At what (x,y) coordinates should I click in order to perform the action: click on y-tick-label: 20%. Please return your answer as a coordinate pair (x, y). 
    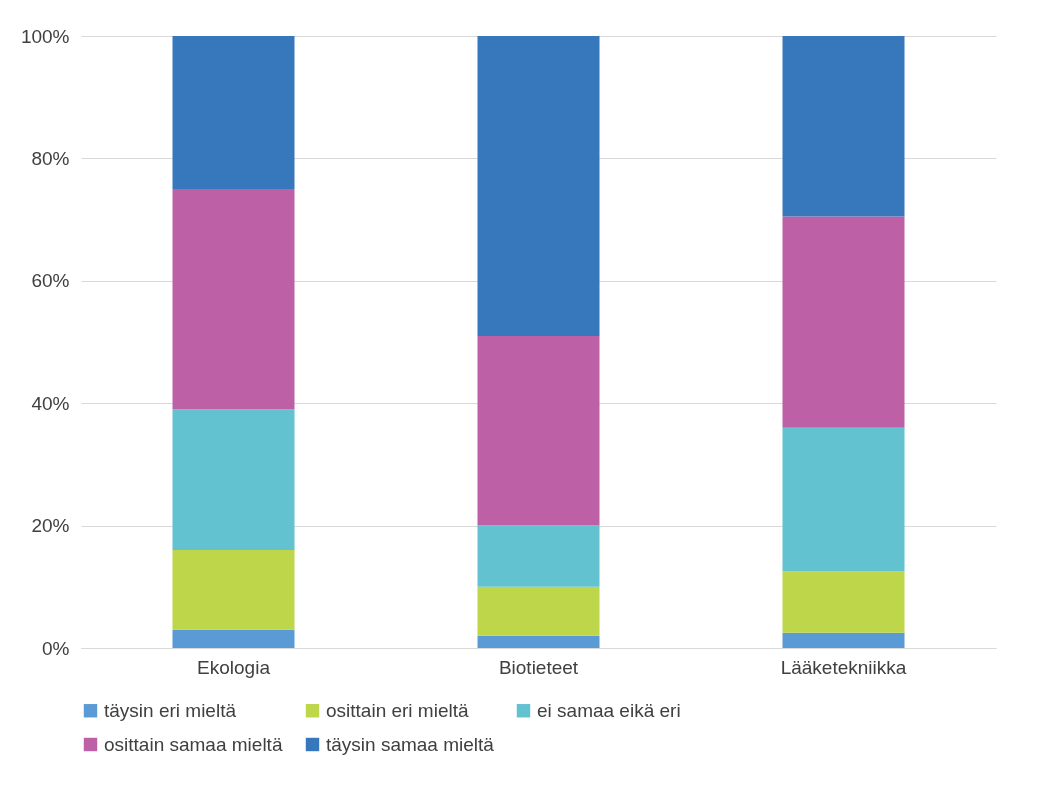
    Looking at the image, I should click on (50, 526).